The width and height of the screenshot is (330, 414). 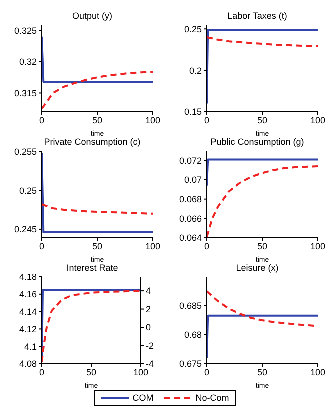 What do you see at coordinates (149, 291) in the screenshot?
I see `y2-tick-label: 4` at bounding box center [149, 291].